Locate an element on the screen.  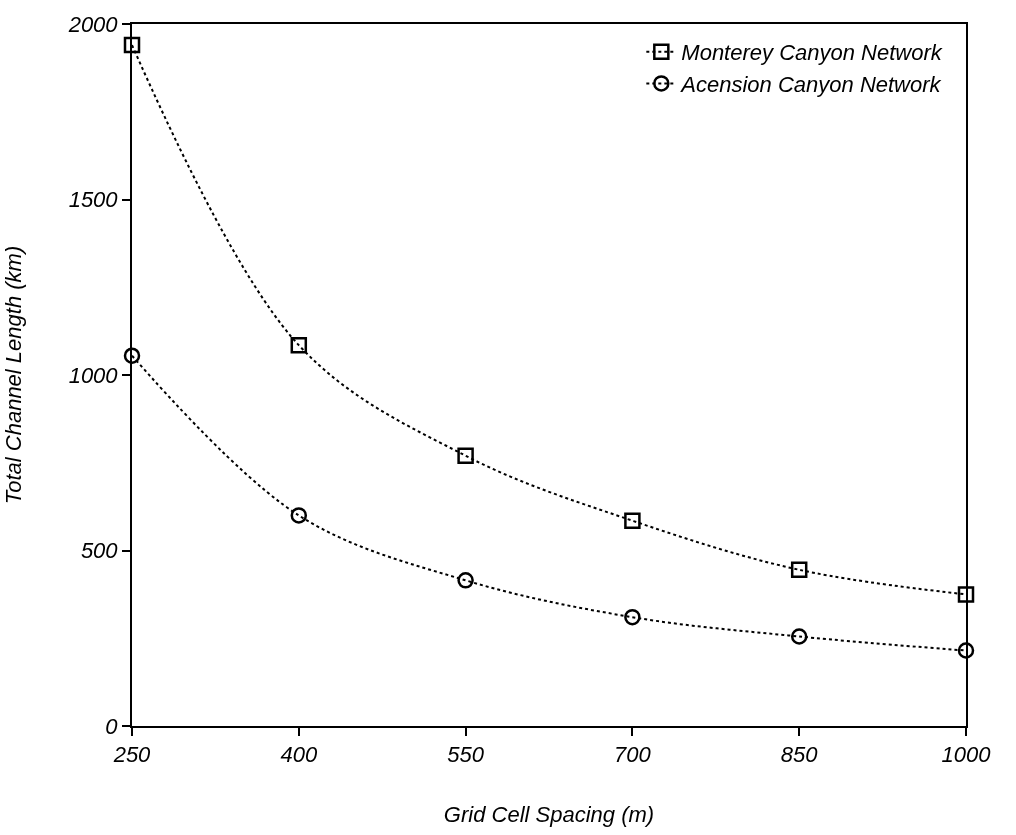
legend-label: Monterey Canyon Network is located at coordinates (812, 53).